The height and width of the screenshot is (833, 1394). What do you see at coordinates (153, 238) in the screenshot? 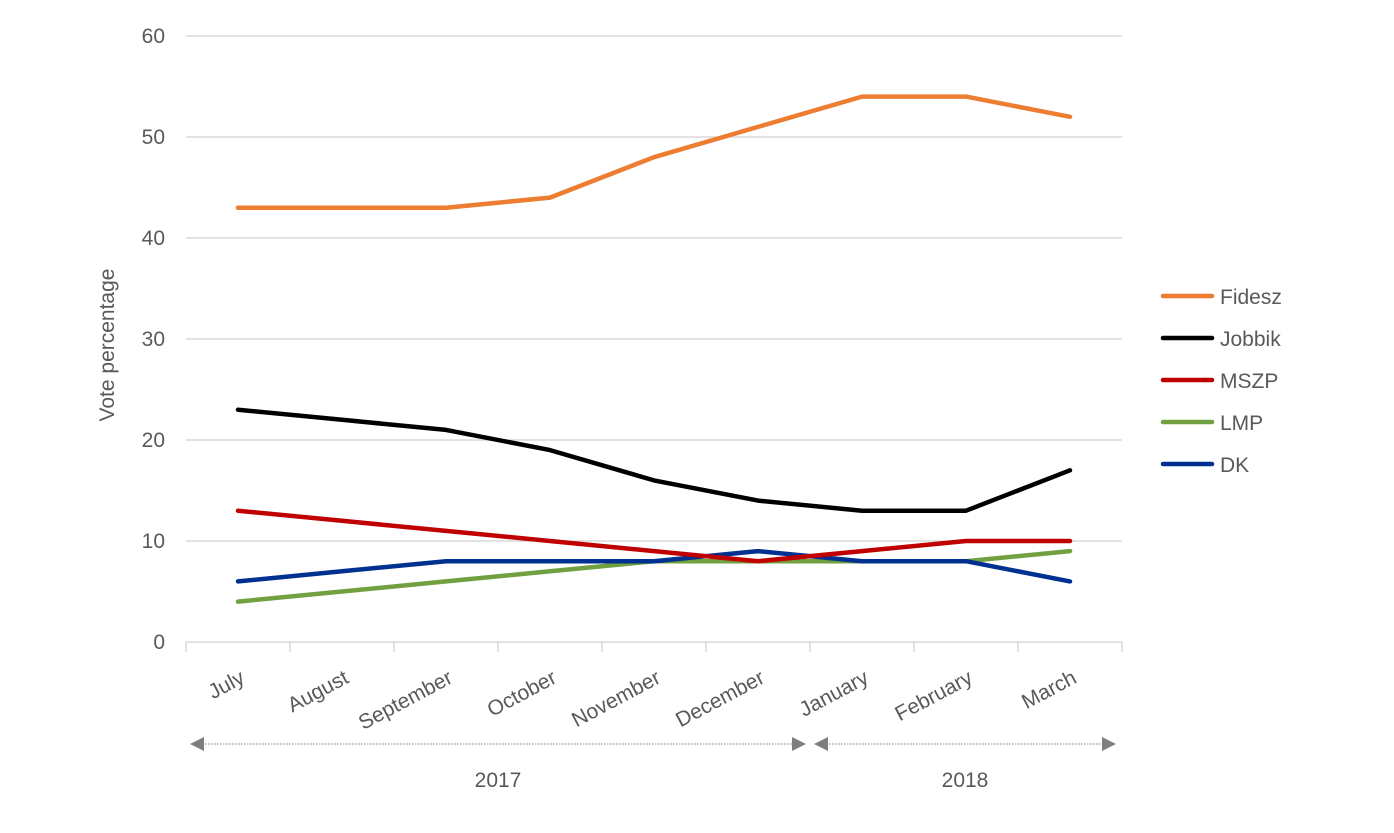
I see `y-tick-label: 40` at bounding box center [153, 238].